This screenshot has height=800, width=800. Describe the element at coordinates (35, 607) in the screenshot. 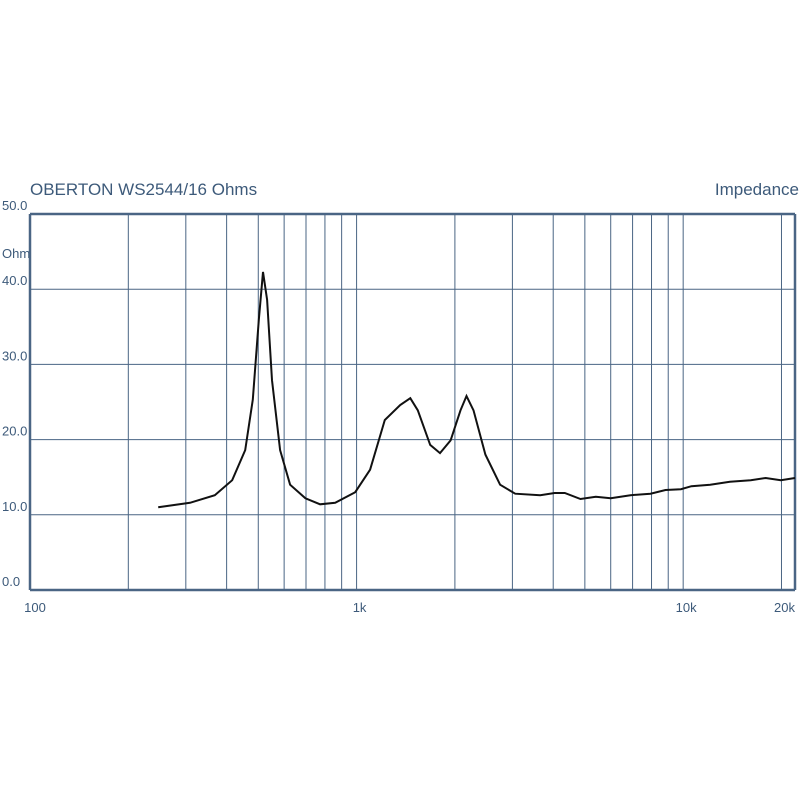

I see `x-tick-label: 100` at that location.